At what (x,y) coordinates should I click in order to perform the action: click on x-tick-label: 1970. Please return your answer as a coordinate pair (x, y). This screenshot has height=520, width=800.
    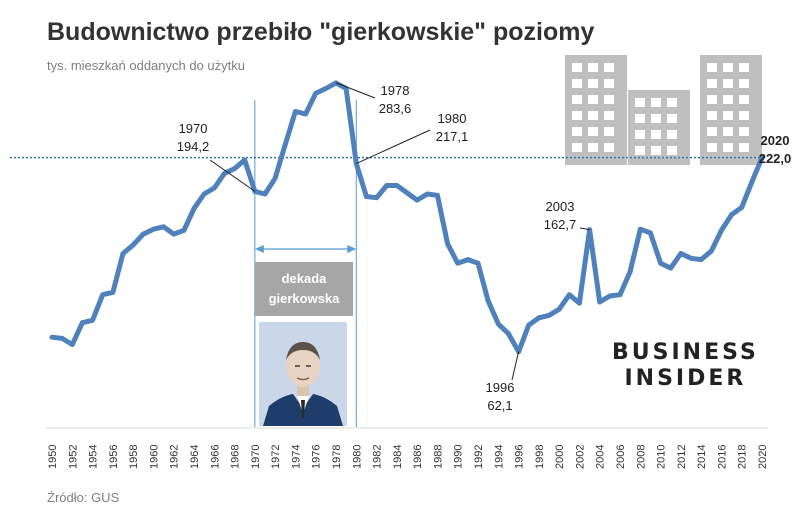
    Looking at the image, I should click on (256, 457).